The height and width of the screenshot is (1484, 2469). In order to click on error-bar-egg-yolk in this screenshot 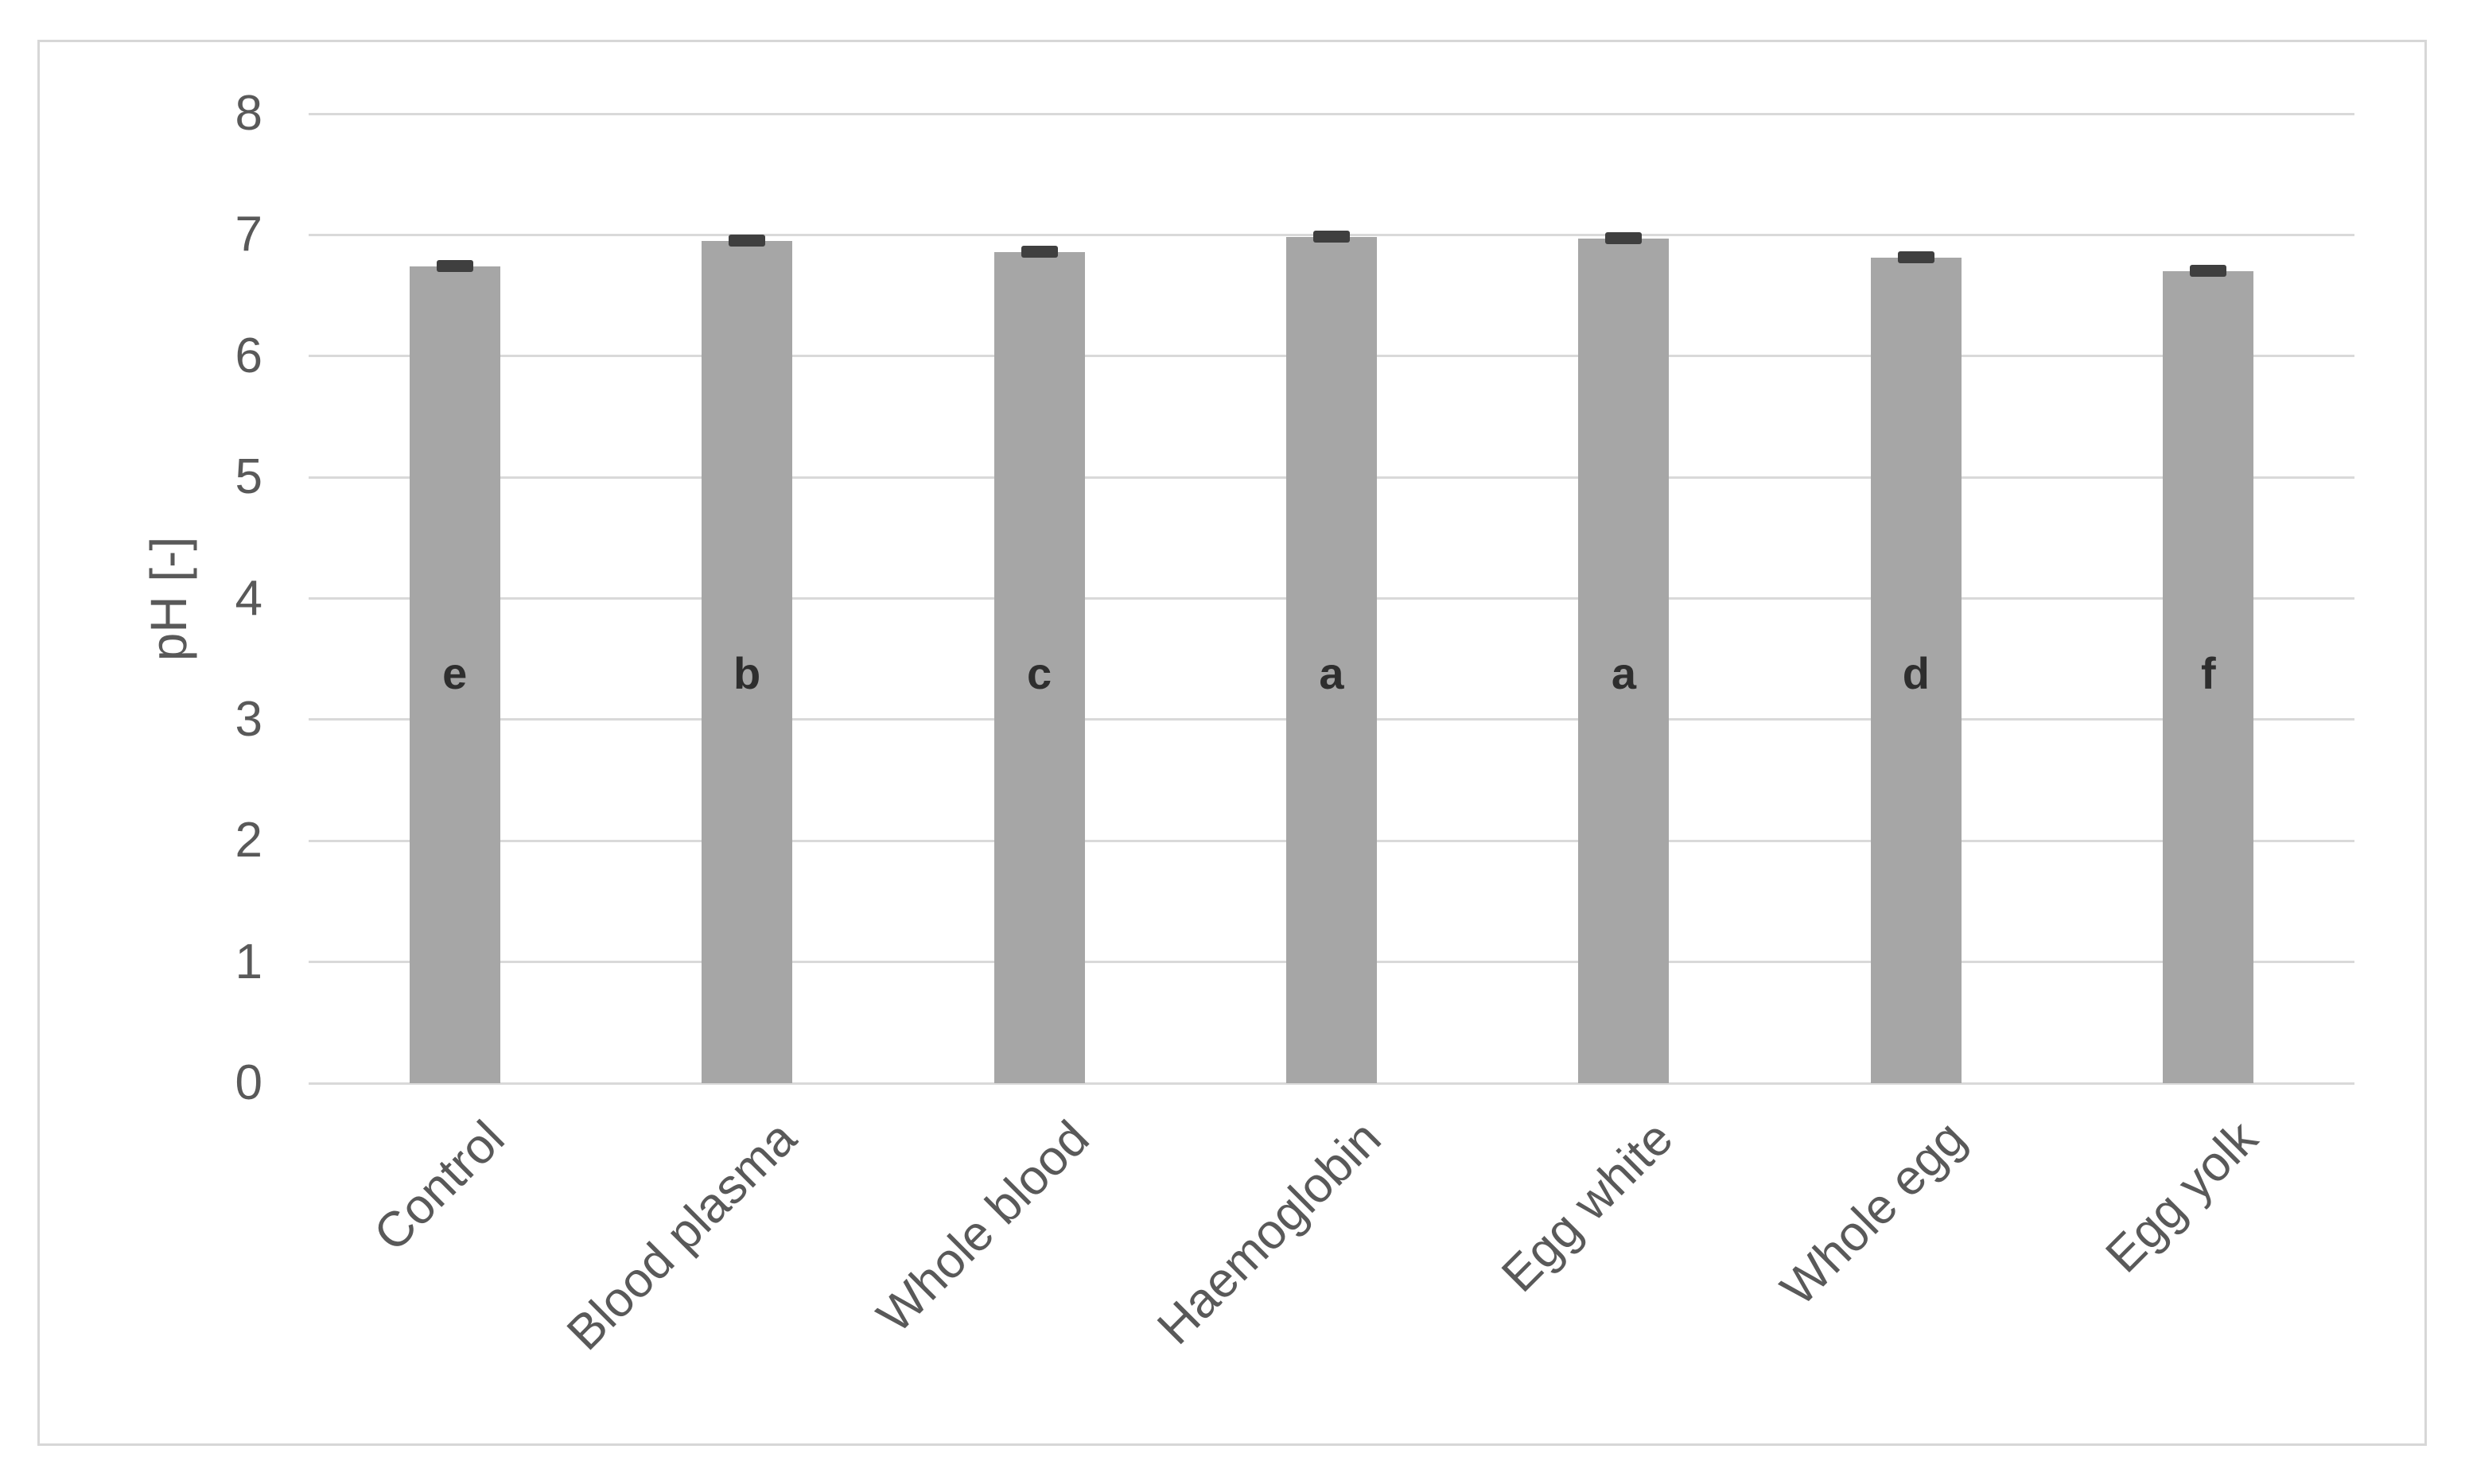, I will do `click(2208, 271)`.